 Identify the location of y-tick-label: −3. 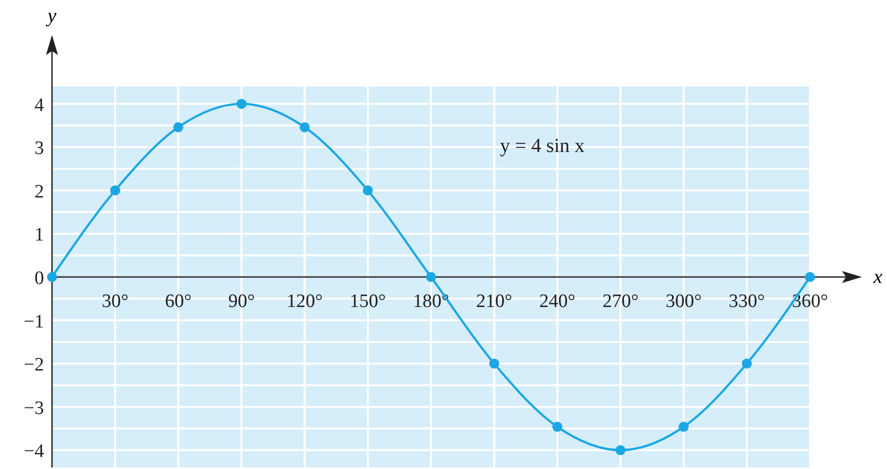
(34, 408).